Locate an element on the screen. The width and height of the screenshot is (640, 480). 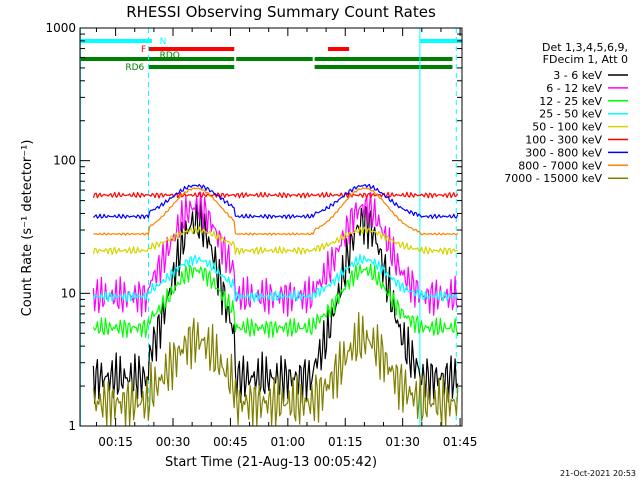
legend-header-line-2: FDecim 1, Att 0 is located at coordinates (585, 59).